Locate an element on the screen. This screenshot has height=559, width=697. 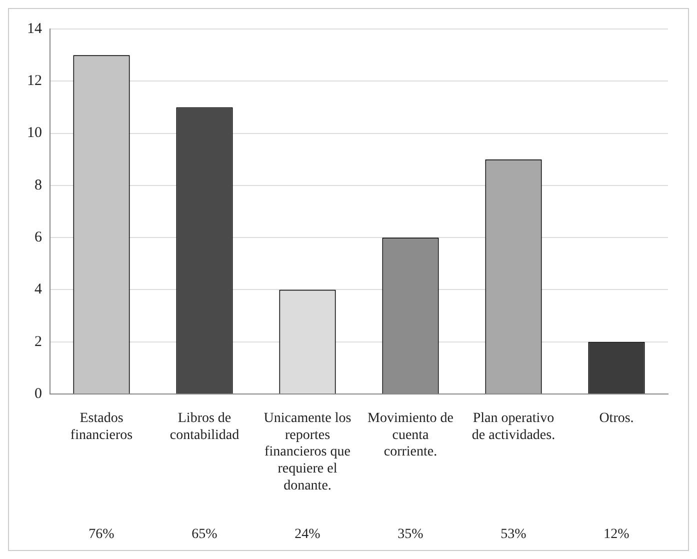
y-tick-label: 12 is located at coordinates (34, 81).